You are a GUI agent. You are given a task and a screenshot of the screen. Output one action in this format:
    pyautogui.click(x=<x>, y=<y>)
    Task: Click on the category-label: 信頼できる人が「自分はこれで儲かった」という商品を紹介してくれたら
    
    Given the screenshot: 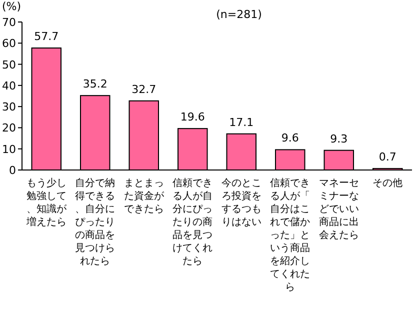 What is the action you would take?
    pyautogui.click(x=290, y=235)
    